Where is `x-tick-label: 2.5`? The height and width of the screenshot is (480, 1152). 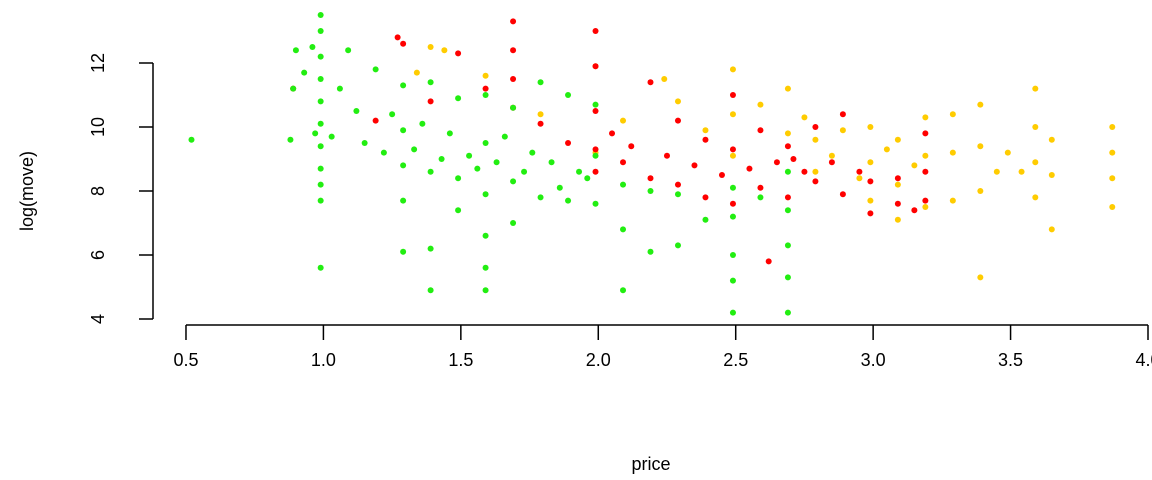 x-tick-label: 2.5 is located at coordinates (735, 360).